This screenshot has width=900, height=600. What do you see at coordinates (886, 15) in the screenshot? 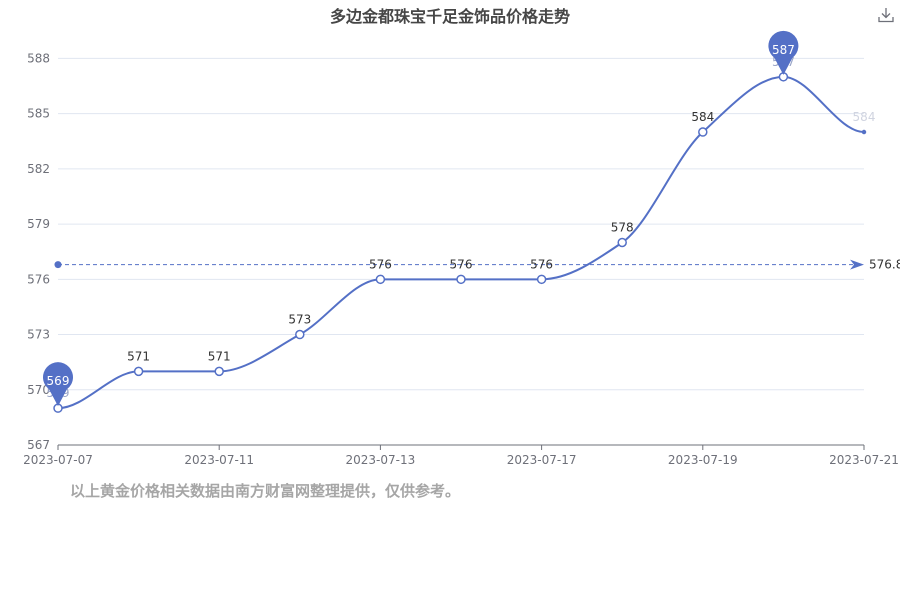
I see `download-icon` at bounding box center [886, 15].